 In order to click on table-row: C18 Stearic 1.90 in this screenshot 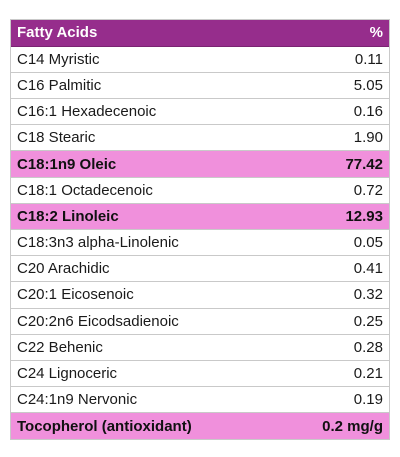, I will do `click(200, 138)`.